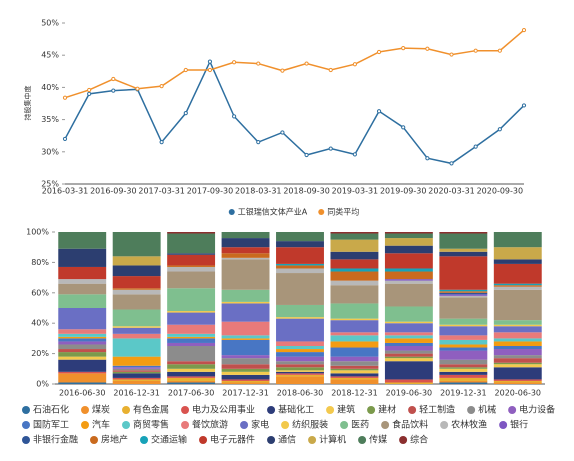 The image size is (574, 461). Describe the element at coordinates (537, 410) in the screenshot. I see `legend-label: 电力设备` at that location.